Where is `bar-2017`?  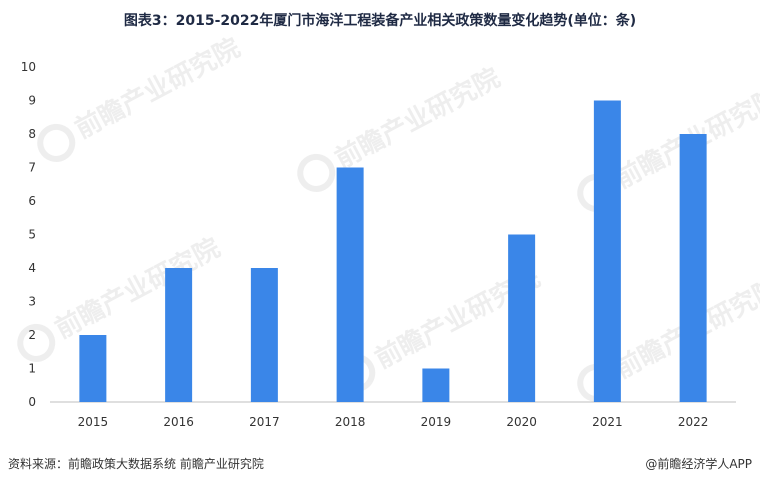 bar-2017 is located at coordinates (264, 335).